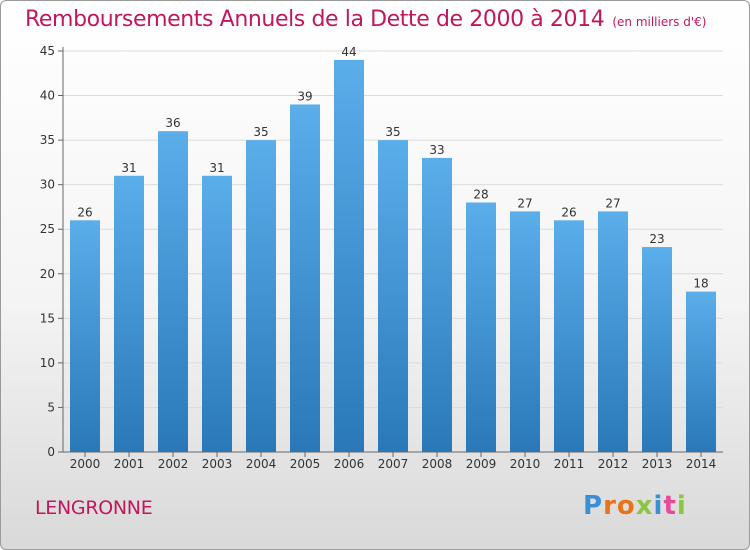  What do you see at coordinates (436, 150) in the screenshot?
I see `value-label-2008: 33` at bounding box center [436, 150].